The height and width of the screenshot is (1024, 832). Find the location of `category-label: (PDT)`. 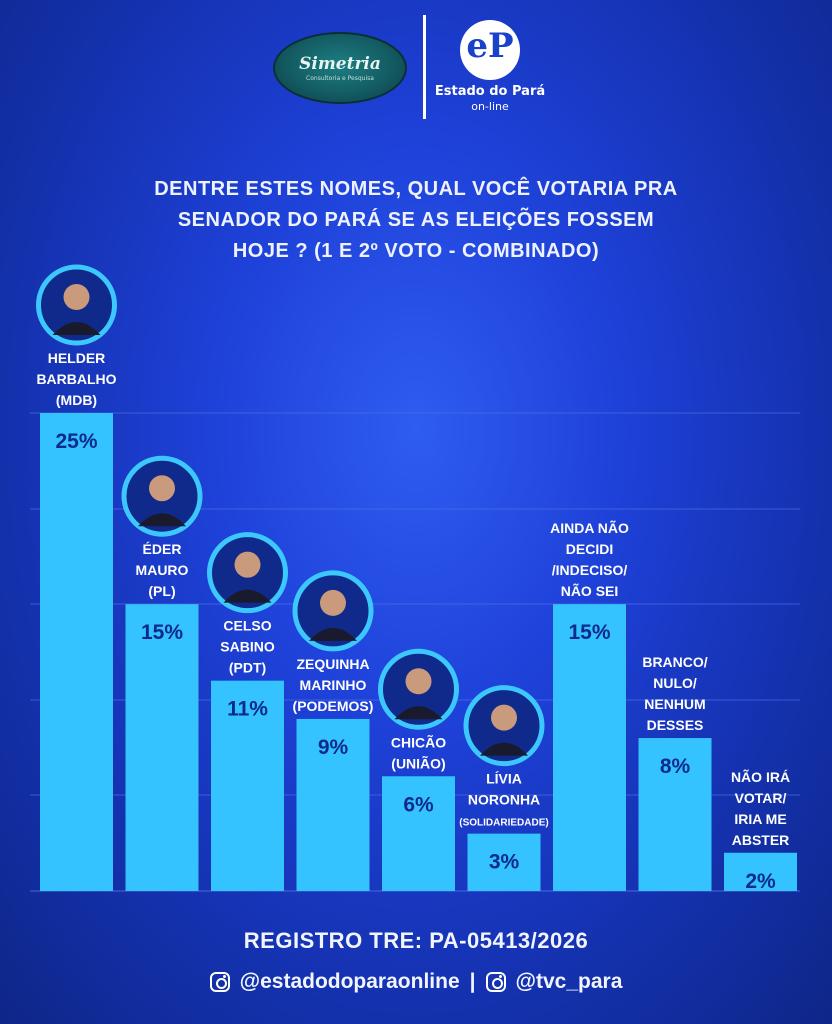

category-label: (PDT) is located at coordinates (247, 668).